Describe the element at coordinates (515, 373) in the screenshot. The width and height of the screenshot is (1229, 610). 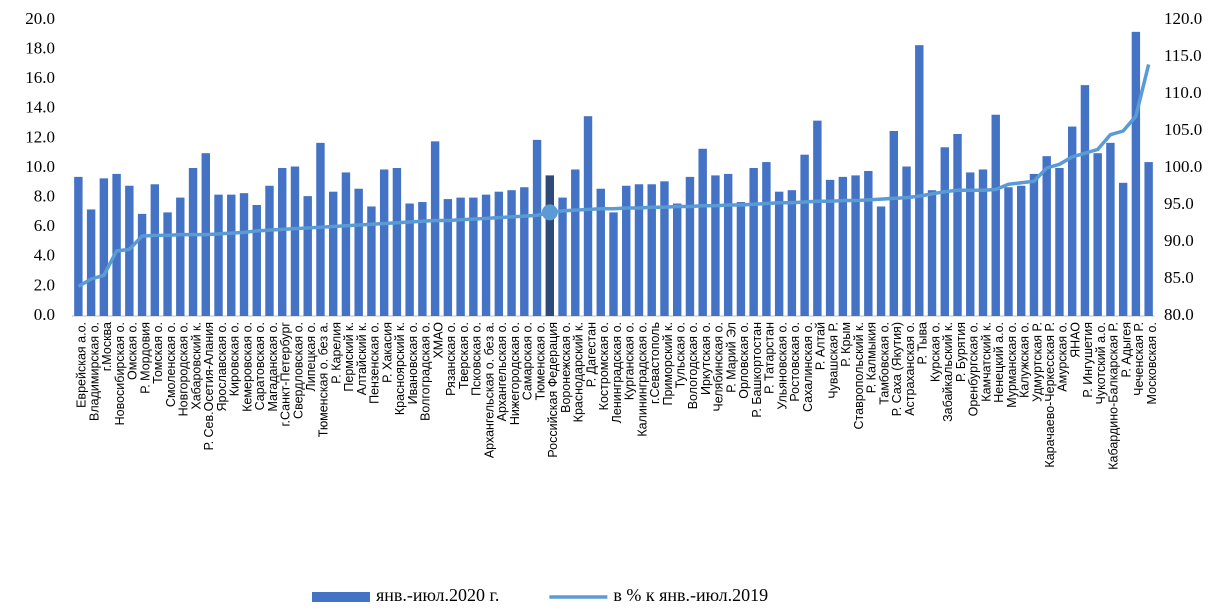
I see `x-tick-label: Нижегородская о.` at that location.